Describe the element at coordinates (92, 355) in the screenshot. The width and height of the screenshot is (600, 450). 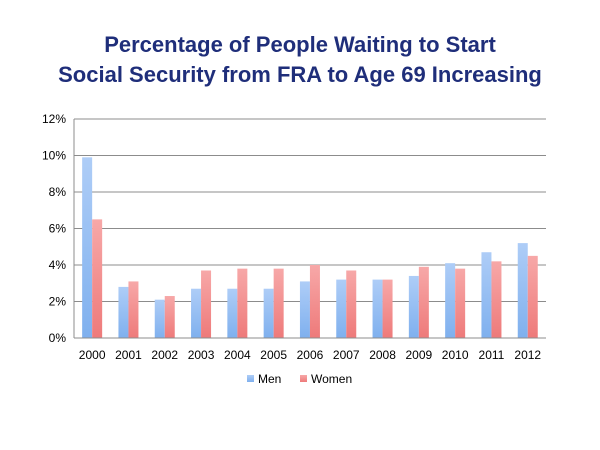
I see `x-tick-label: 2000` at that location.